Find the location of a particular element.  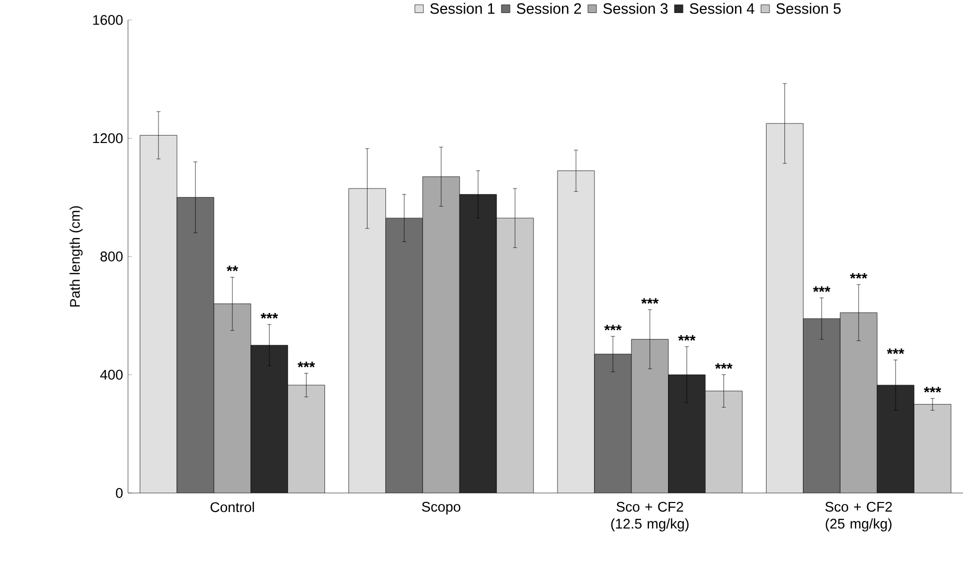

x-tick-label: Sco + CF2 (12.5 mg/kg) is located at coordinates (650, 517).